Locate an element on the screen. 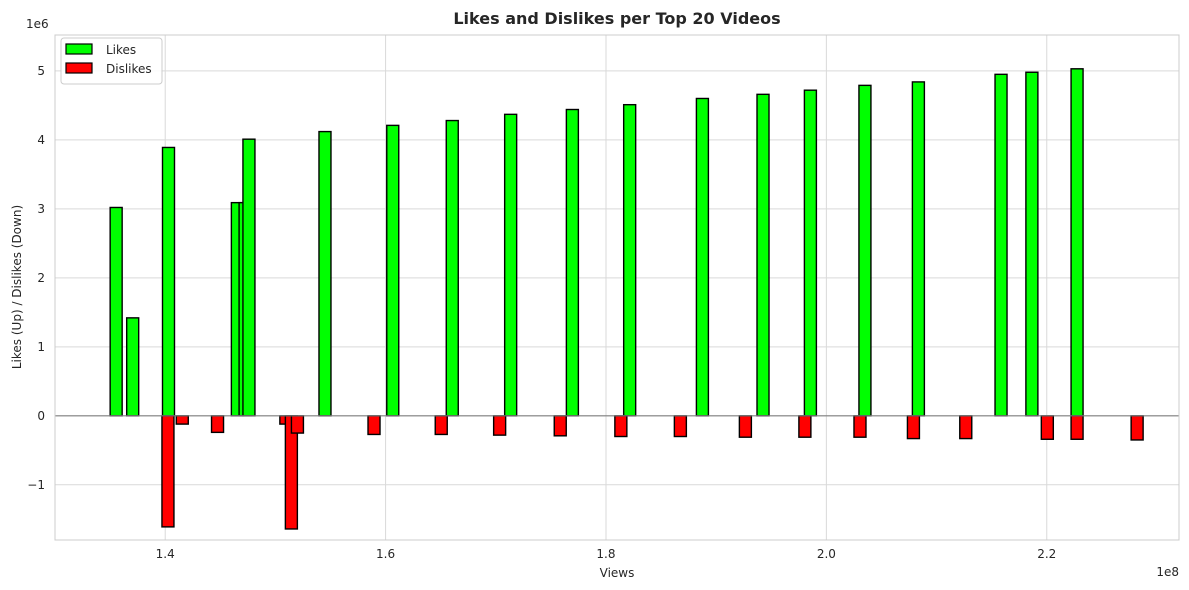 The height and width of the screenshot is (590, 1189). legend: Likes Dislikes is located at coordinates (111, 61).